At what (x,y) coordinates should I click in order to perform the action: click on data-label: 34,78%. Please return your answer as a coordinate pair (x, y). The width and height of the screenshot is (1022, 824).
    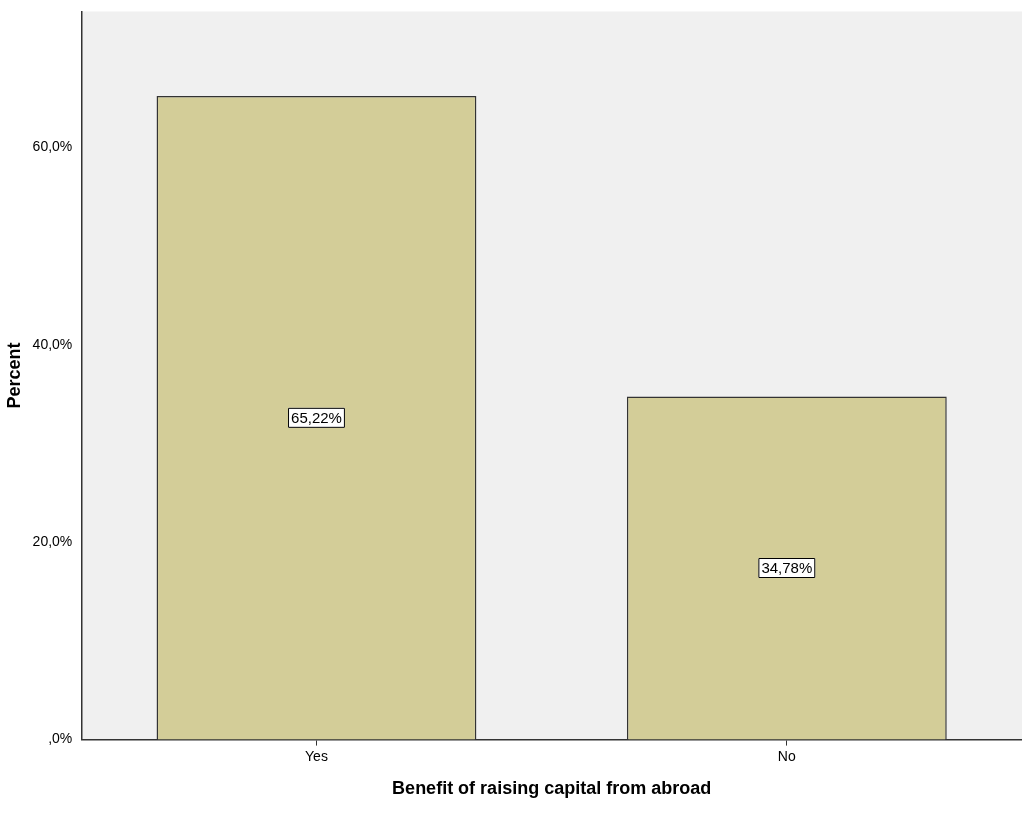
    Looking at the image, I should click on (787, 568).